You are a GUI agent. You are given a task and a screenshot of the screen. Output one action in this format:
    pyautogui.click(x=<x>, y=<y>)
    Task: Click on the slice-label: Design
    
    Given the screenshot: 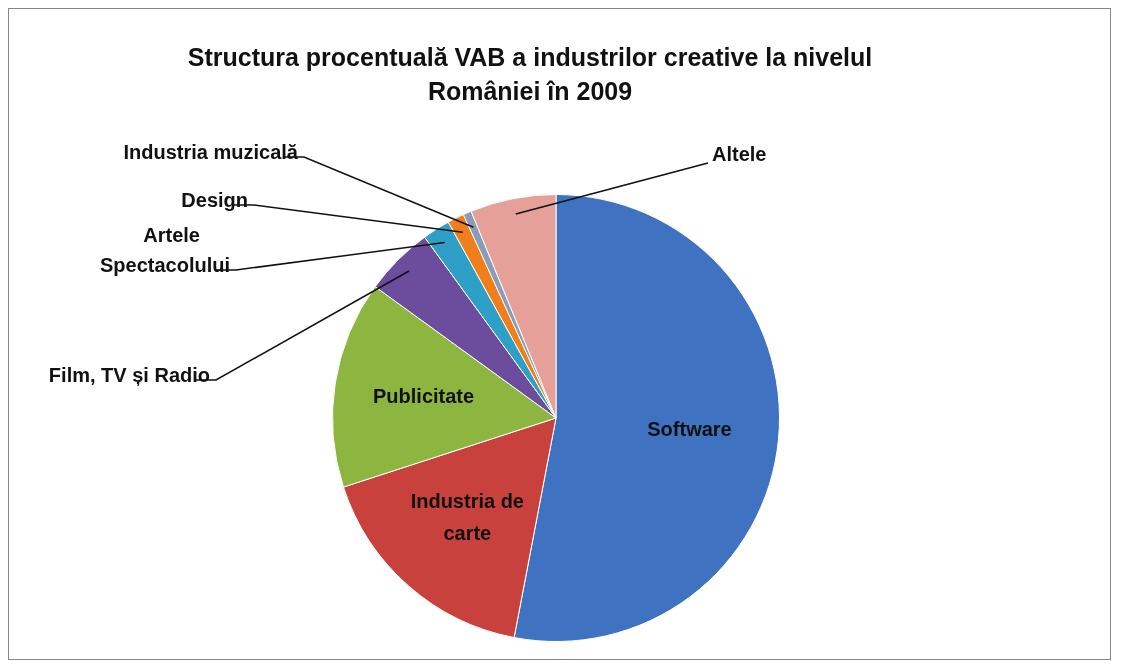 What is the action you would take?
    pyautogui.click(x=214, y=199)
    